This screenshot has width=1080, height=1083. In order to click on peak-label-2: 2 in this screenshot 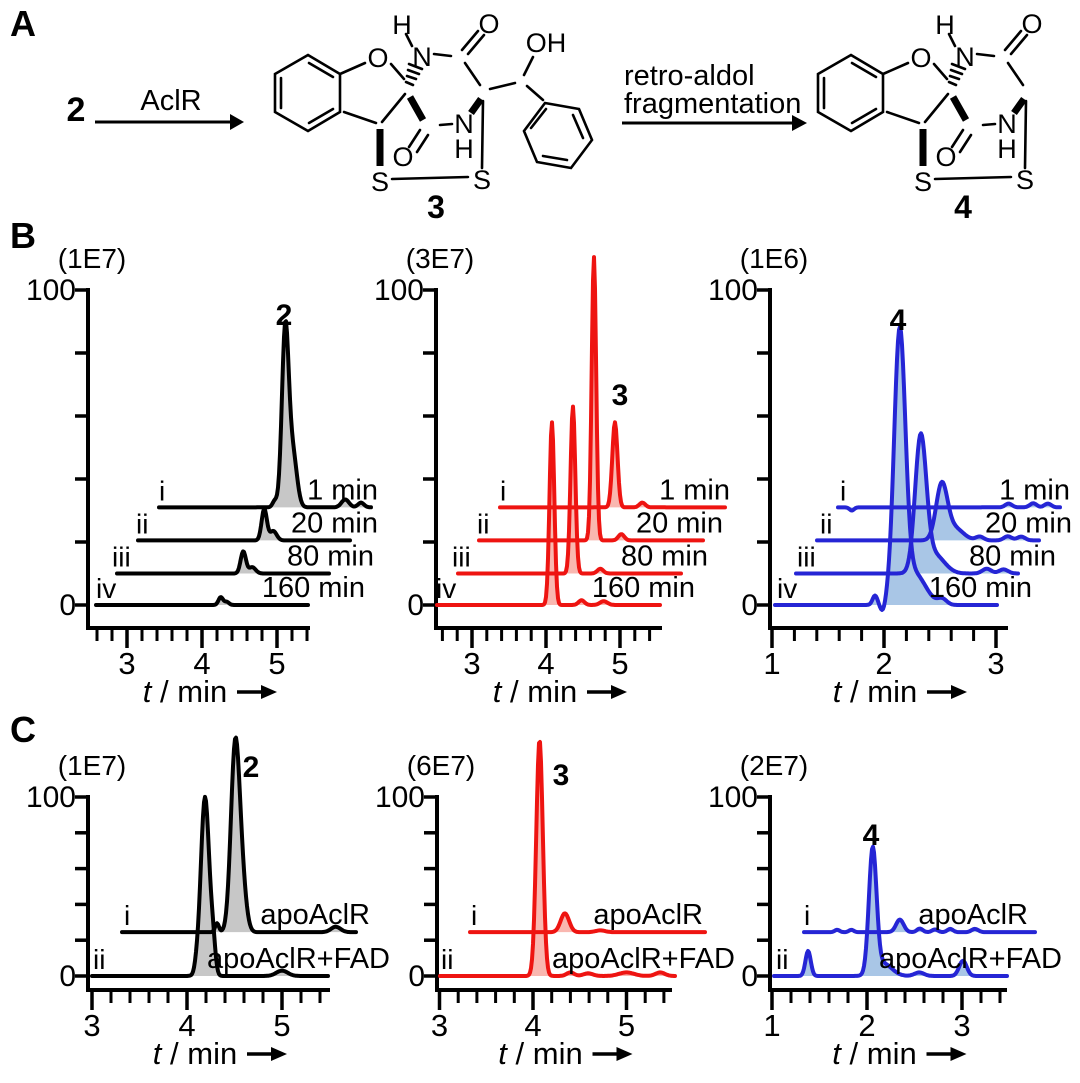, I will do `click(251, 767)`.